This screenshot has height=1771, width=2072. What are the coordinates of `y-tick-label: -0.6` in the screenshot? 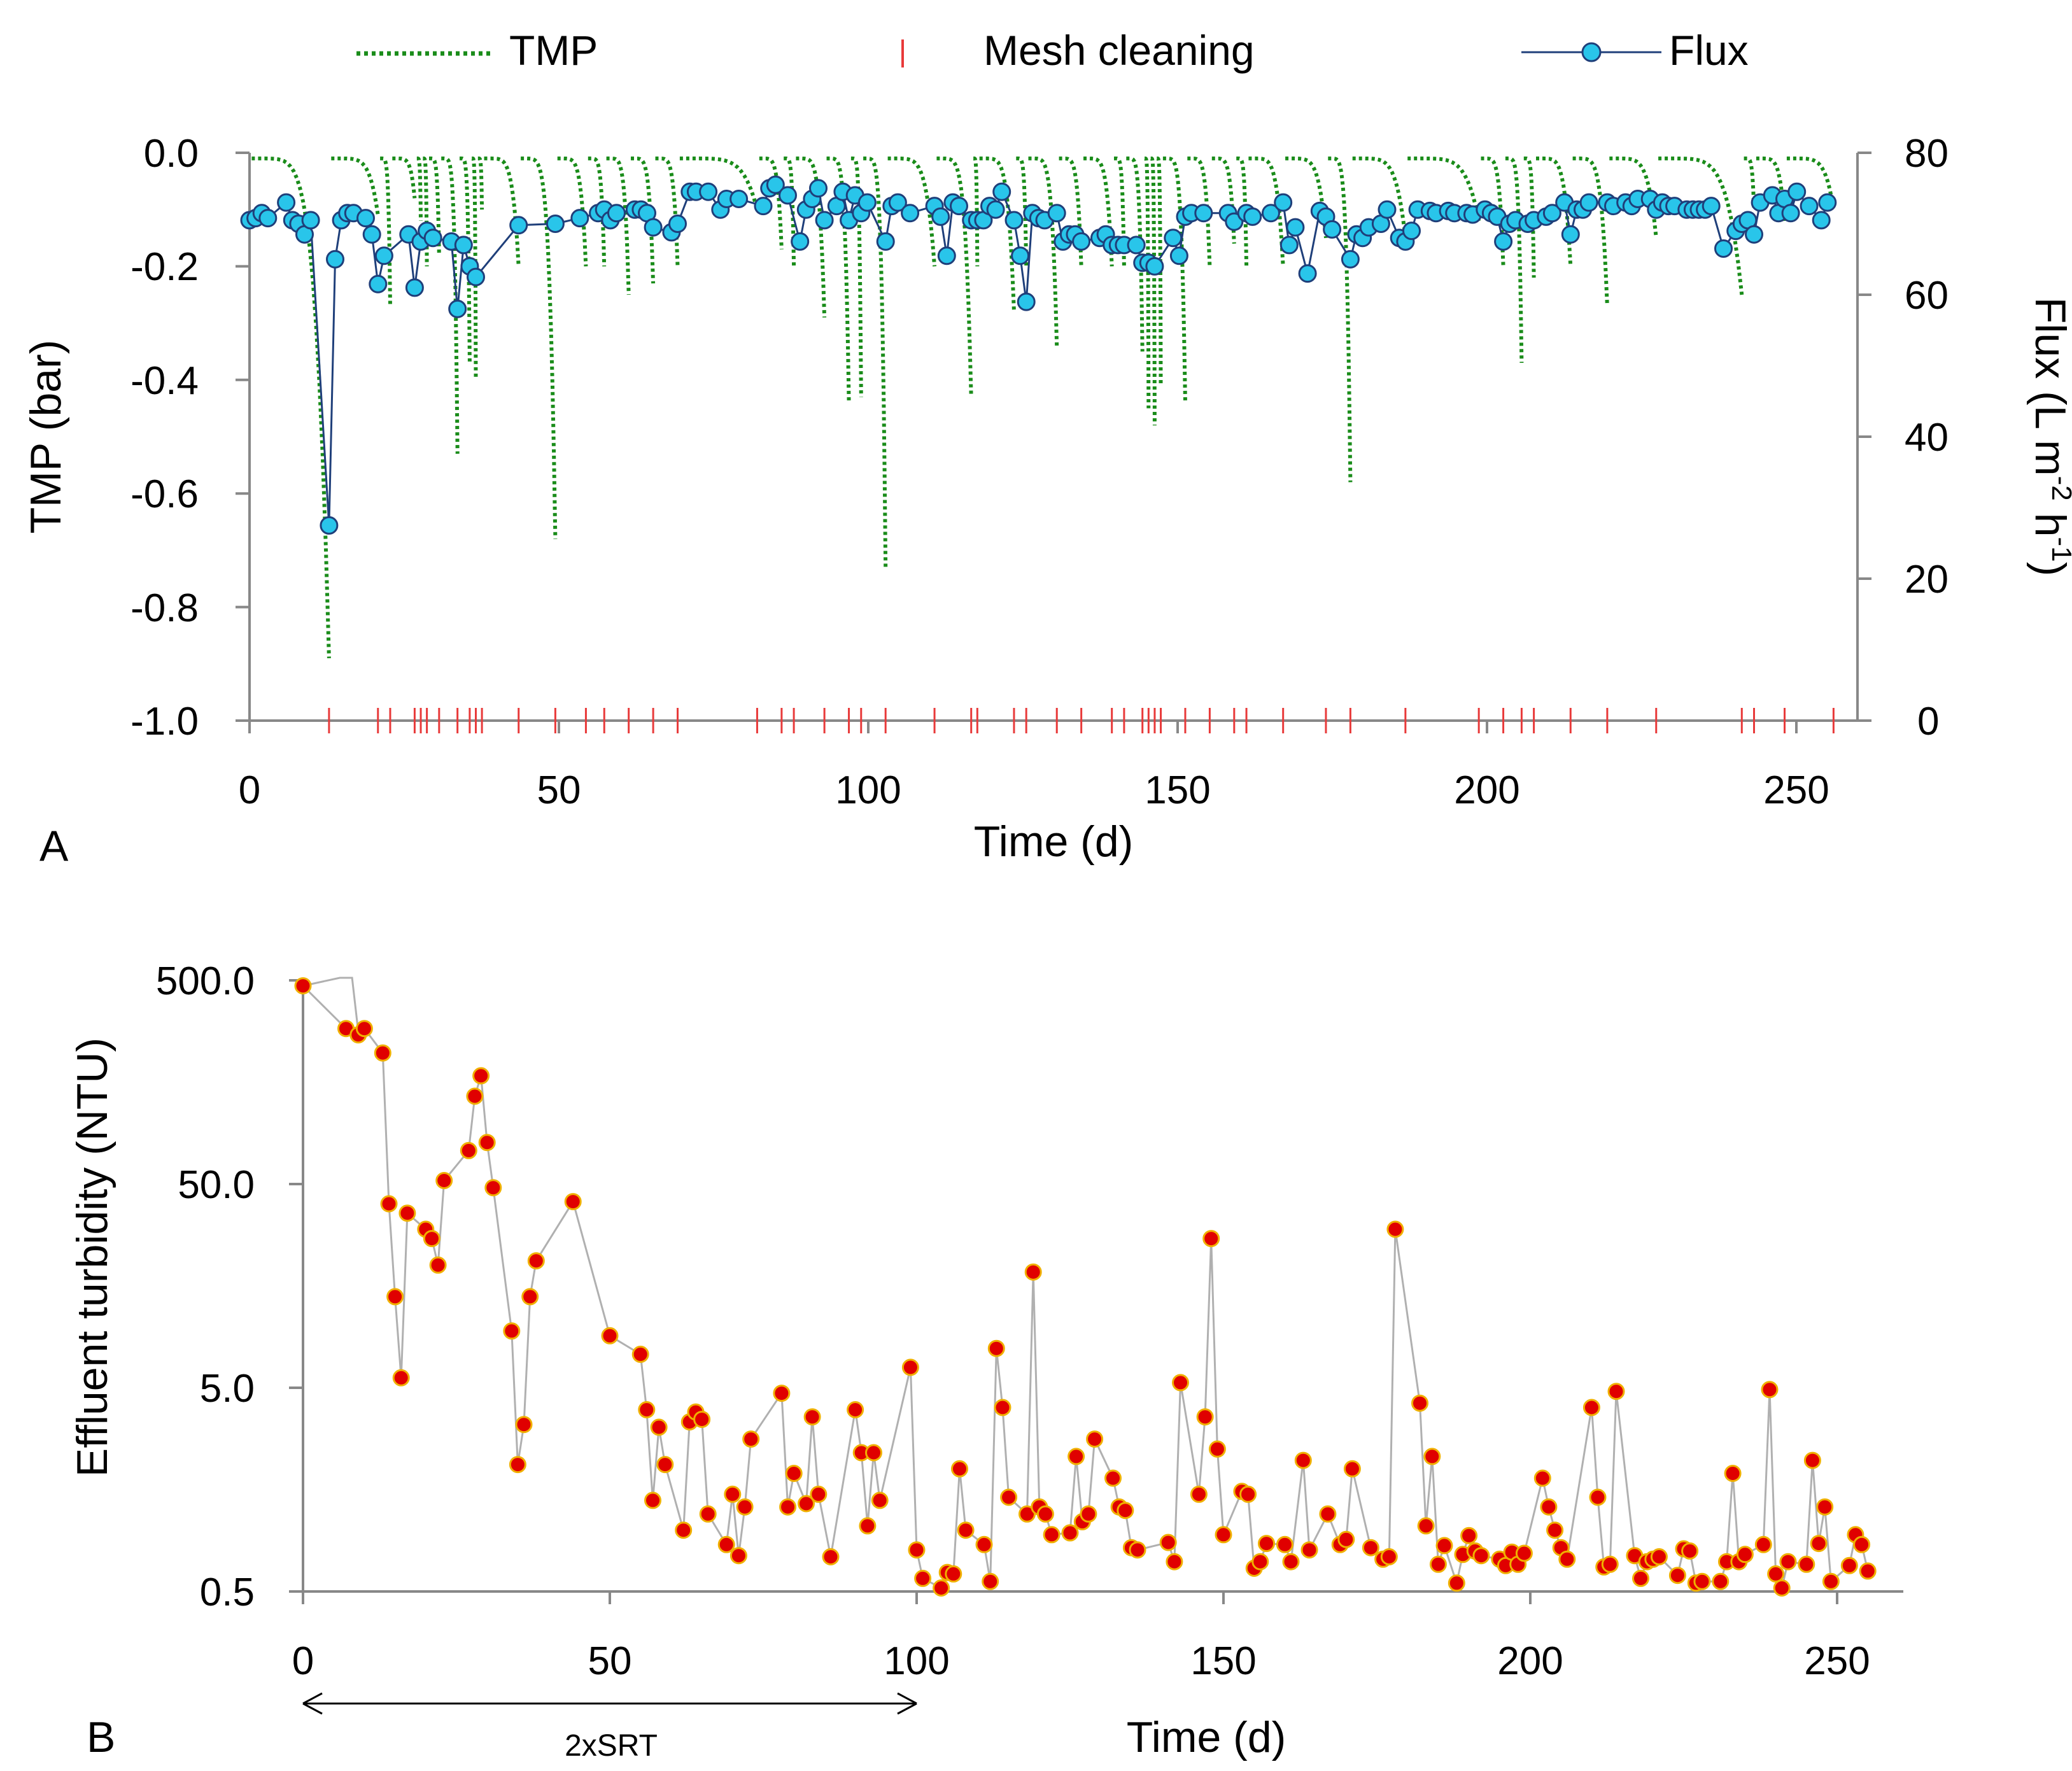 It's located at (165, 494).